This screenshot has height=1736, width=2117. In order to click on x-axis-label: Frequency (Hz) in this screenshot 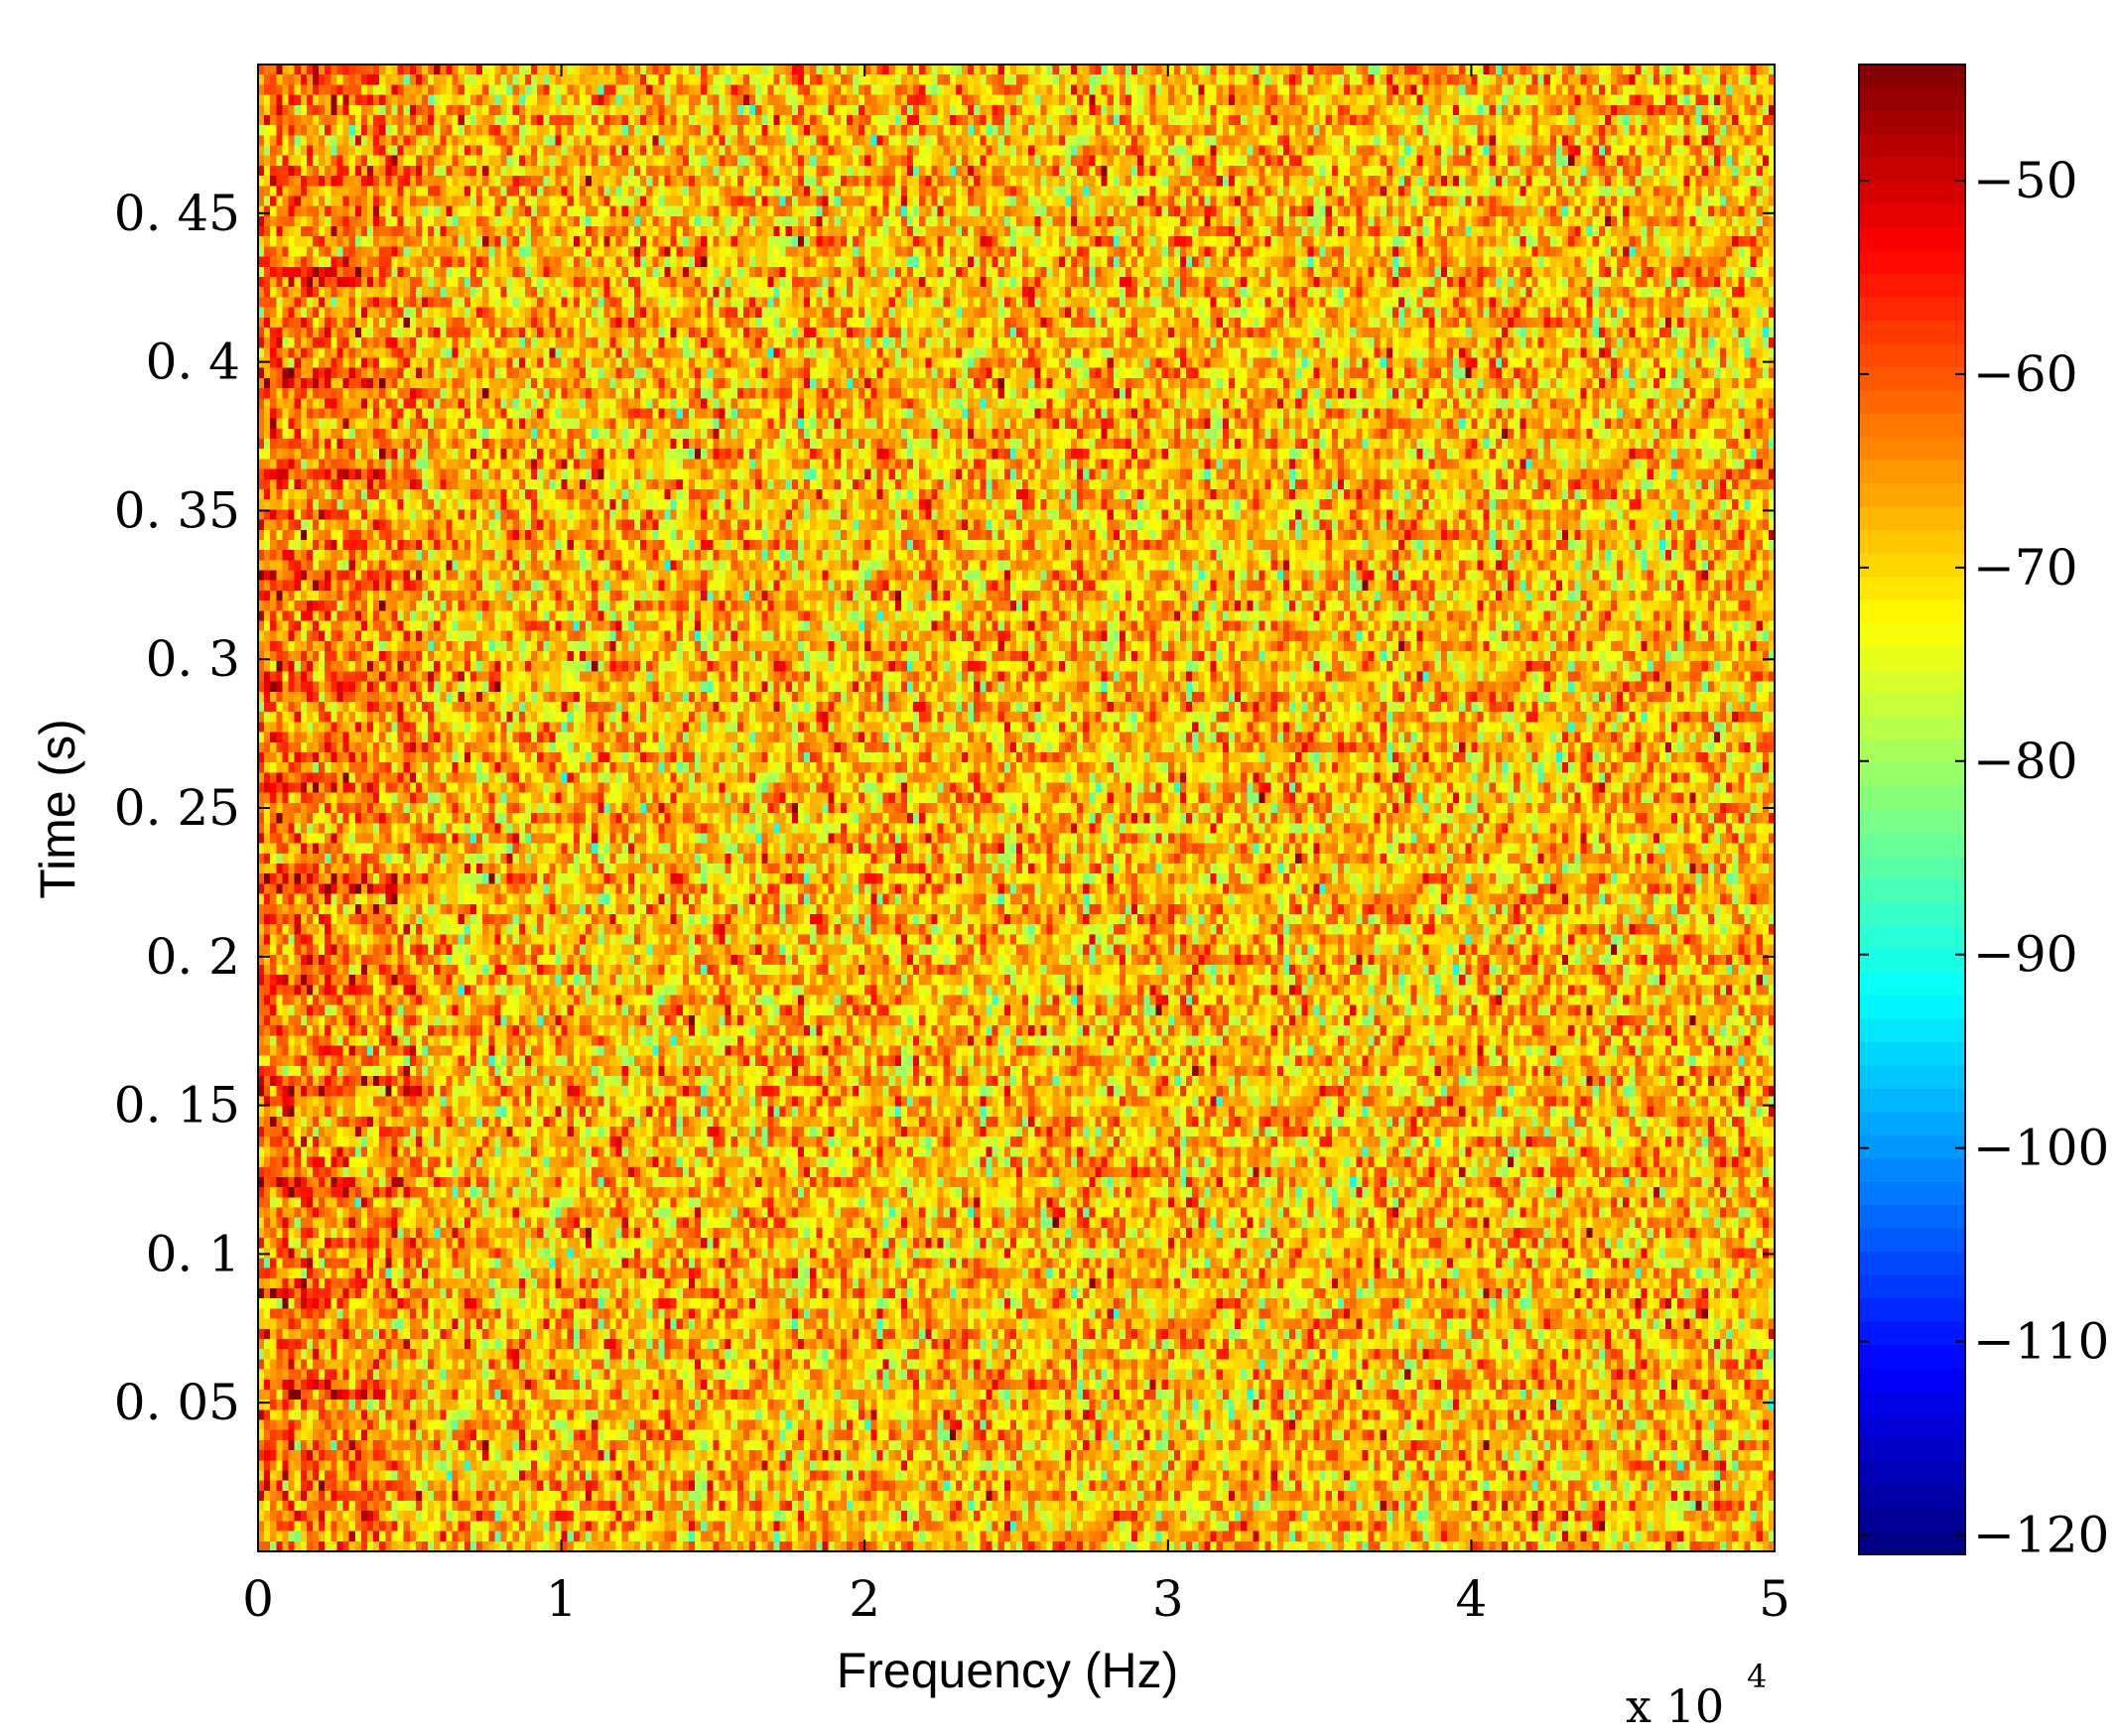, I will do `click(1008, 1670)`.